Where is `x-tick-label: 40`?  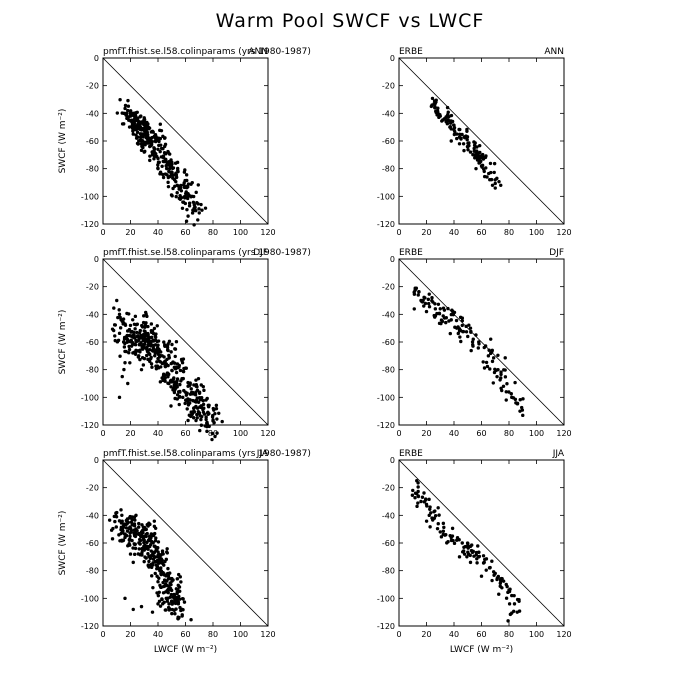
x-tick-label: 40 is located at coordinates (158, 232).